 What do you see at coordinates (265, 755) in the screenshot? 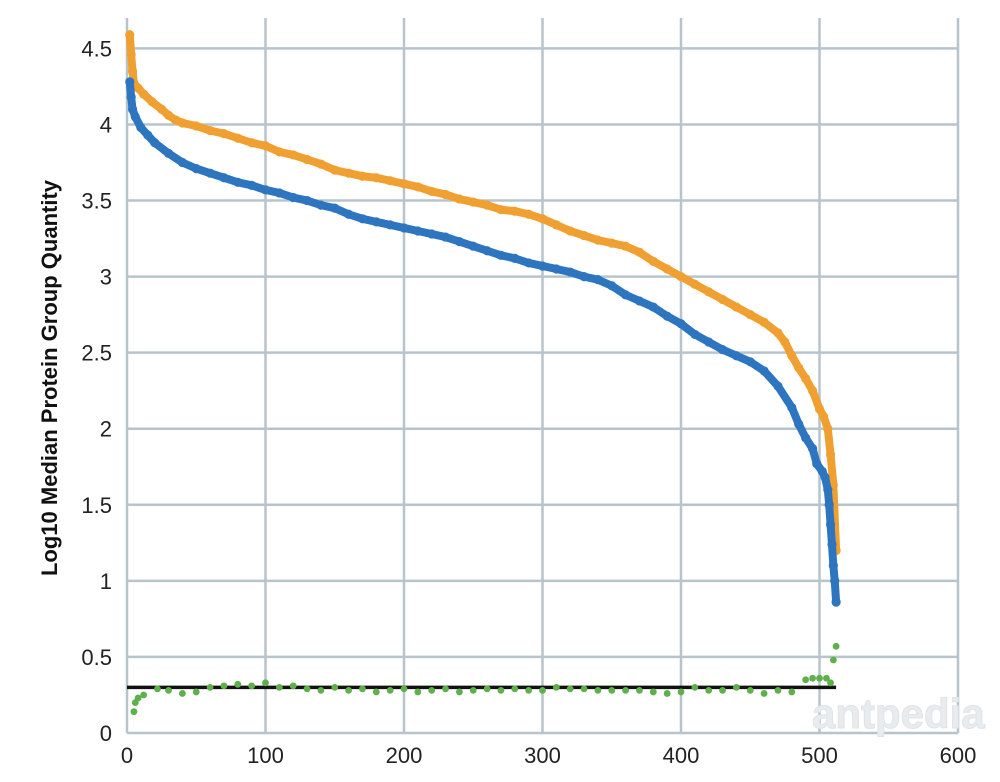
I see `x-tick-label: 100` at bounding box center [265, 755].